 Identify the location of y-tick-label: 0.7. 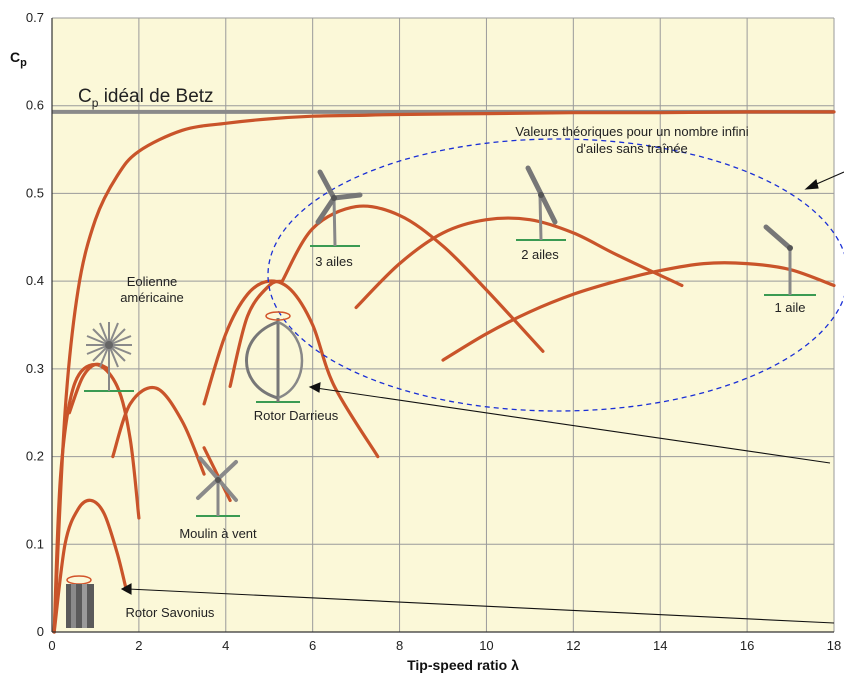
(35, 17).